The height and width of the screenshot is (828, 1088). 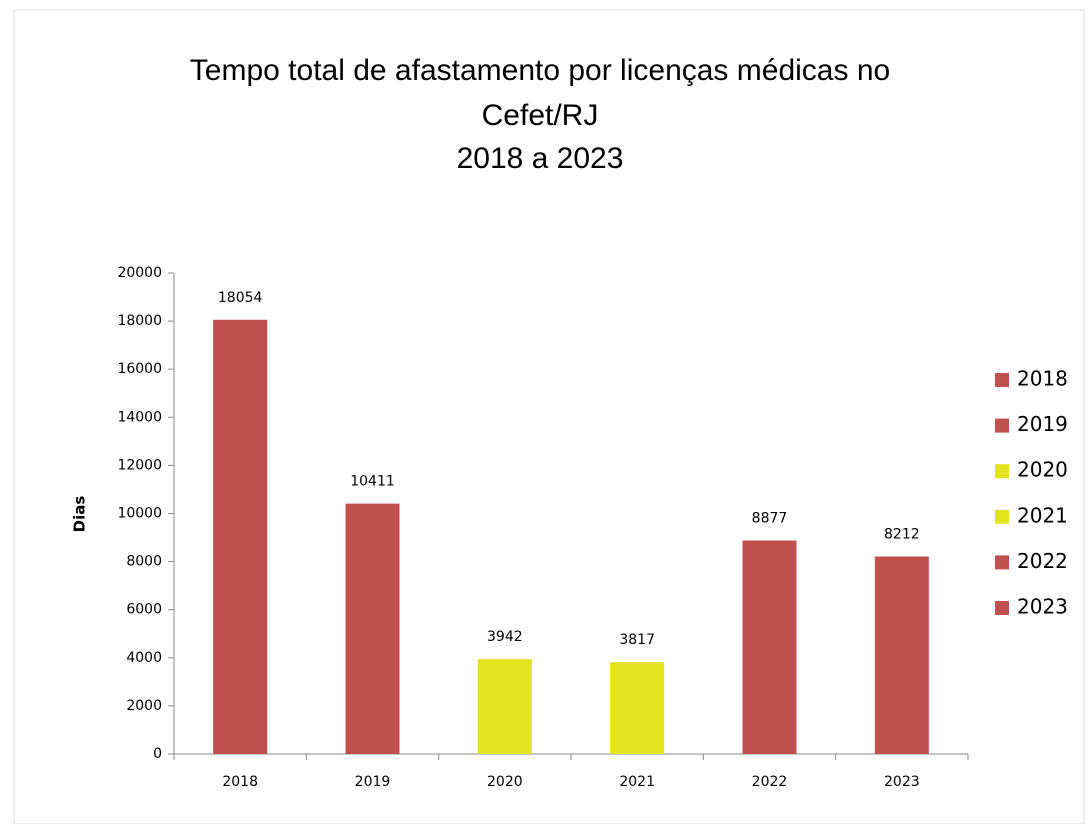 I want to click on x-tick-label: 2018, so click(x=240, y=782).